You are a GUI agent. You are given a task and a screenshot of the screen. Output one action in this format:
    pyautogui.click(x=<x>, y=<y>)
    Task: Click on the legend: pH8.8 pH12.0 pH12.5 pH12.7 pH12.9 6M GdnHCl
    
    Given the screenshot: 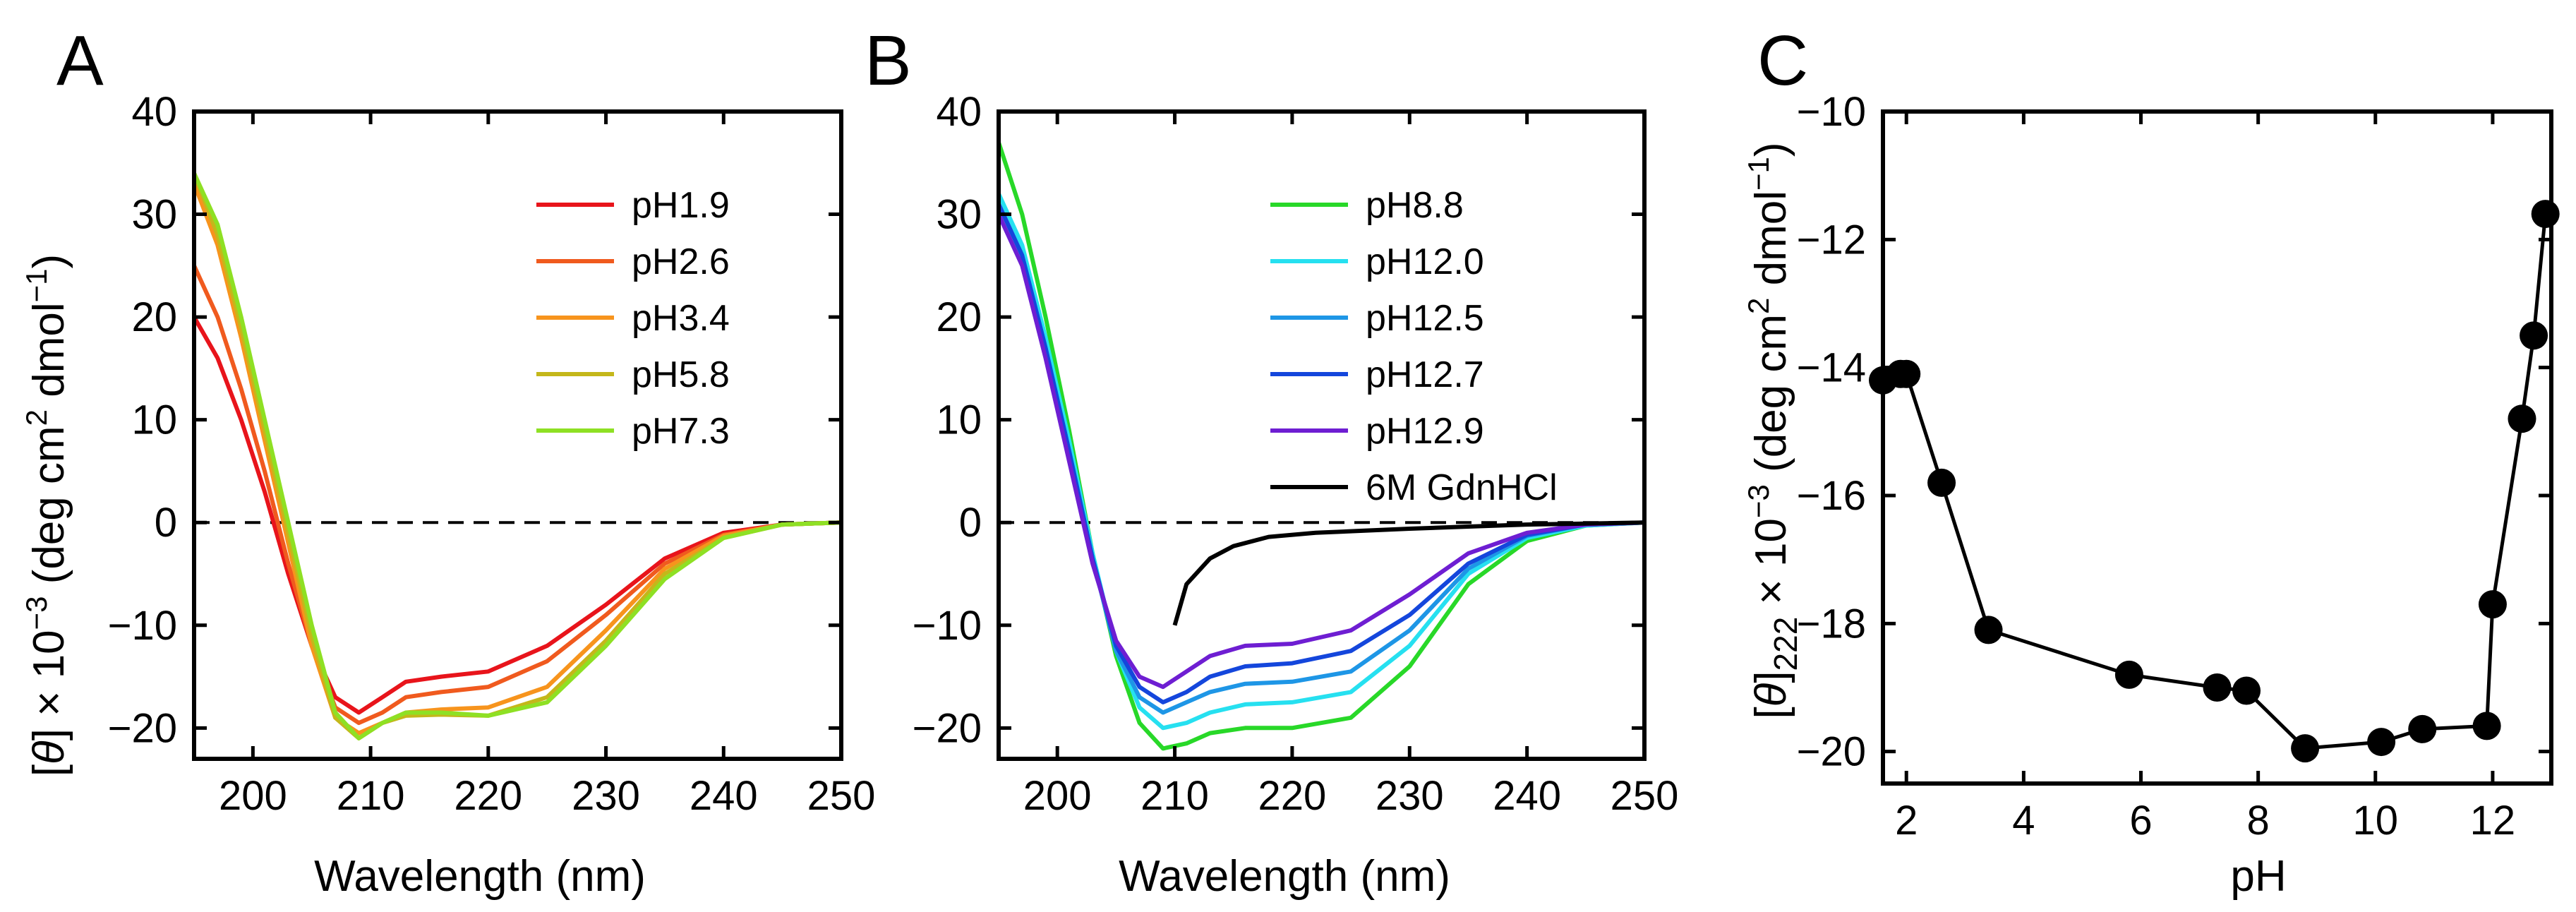 What is the action you would take?
    pyautogui.click(x=1414, y=346)
    